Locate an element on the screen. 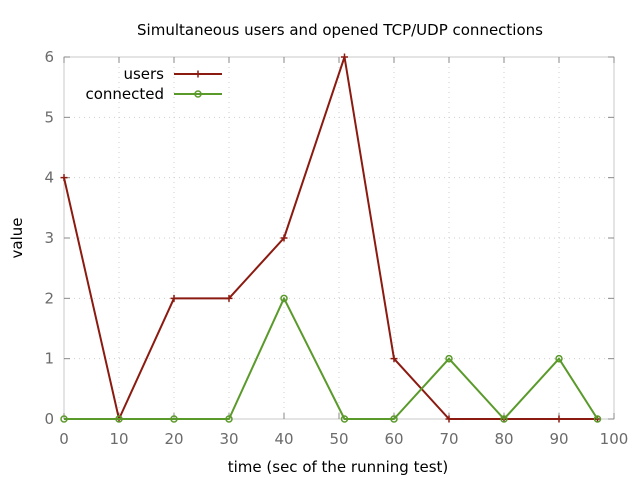 The width and height of the screenshot is (640, 480). y-tick-label: 3 is located at coordinates (49, 238).